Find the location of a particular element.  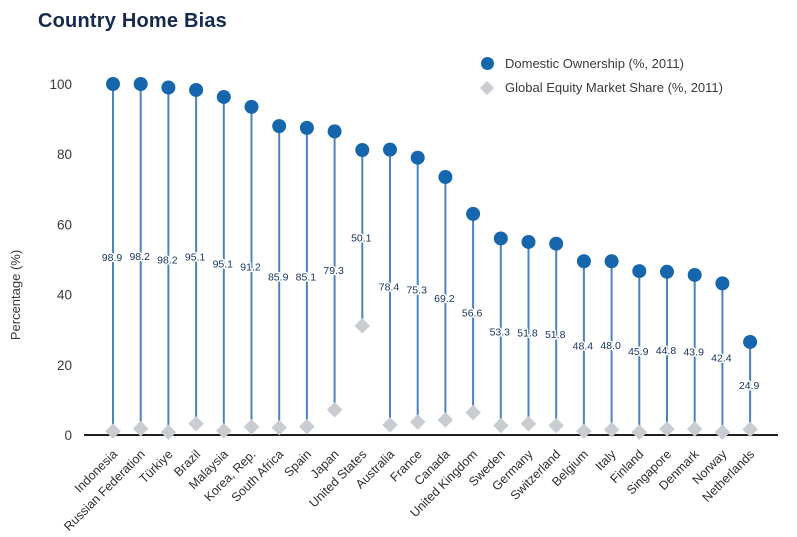

bias-value-label: 43.9 is located at coordinates (693, 352).